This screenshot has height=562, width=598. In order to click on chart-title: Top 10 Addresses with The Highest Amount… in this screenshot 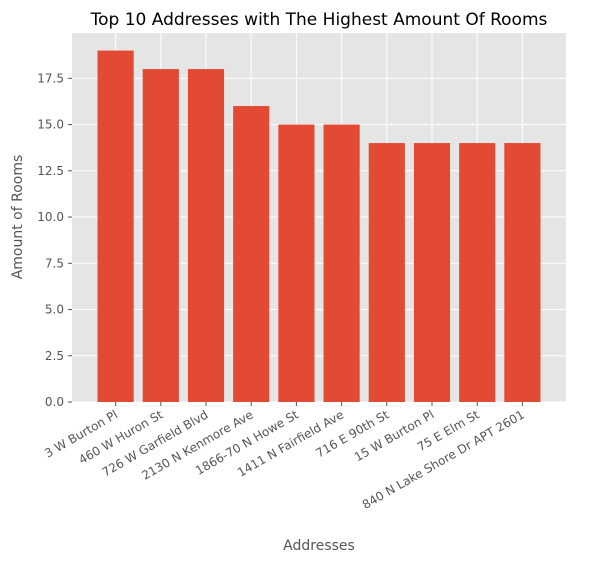, I will do `click(319, 20)`.